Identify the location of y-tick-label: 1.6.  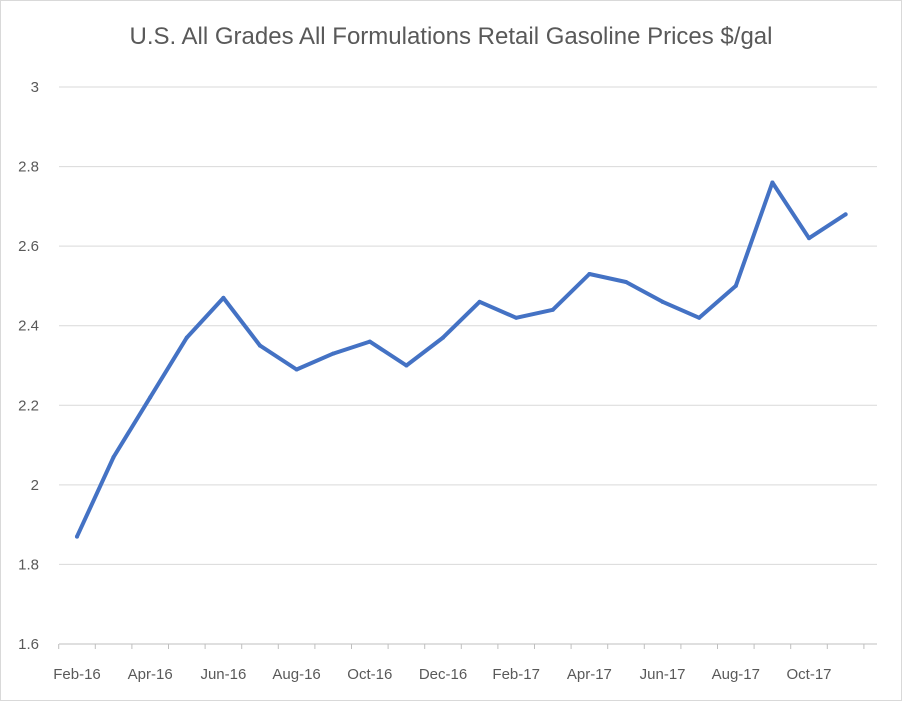
(28, 644).